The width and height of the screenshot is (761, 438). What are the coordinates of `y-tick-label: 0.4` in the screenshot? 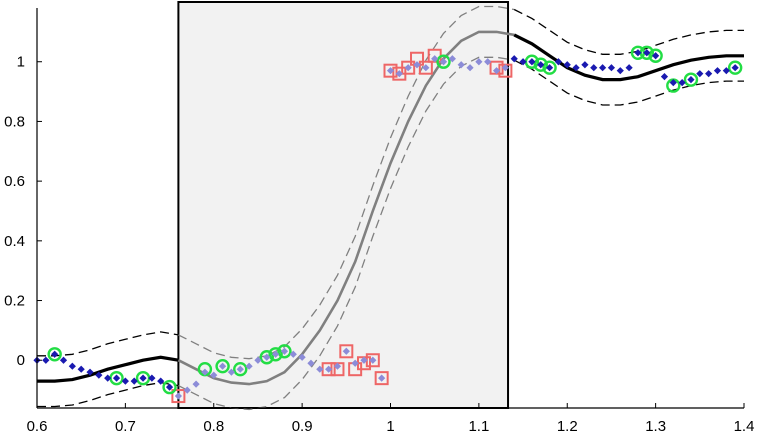 It's located at (14, 241).